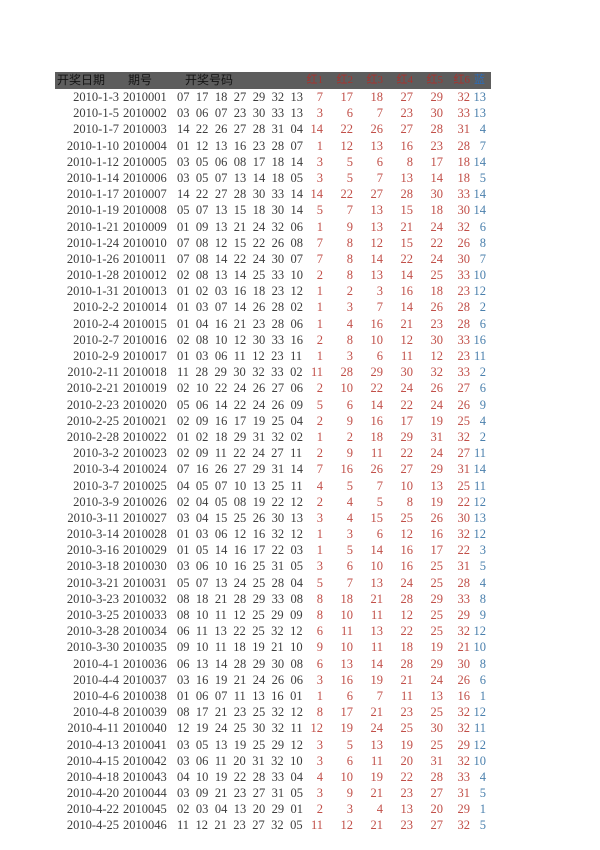 Image resolution: width=600 pixels, height=850 pixels. What do you see at coordinates (349, 242) in the screenshot?
I see `red-ball-2: 8` at bounding box center [349, 242].